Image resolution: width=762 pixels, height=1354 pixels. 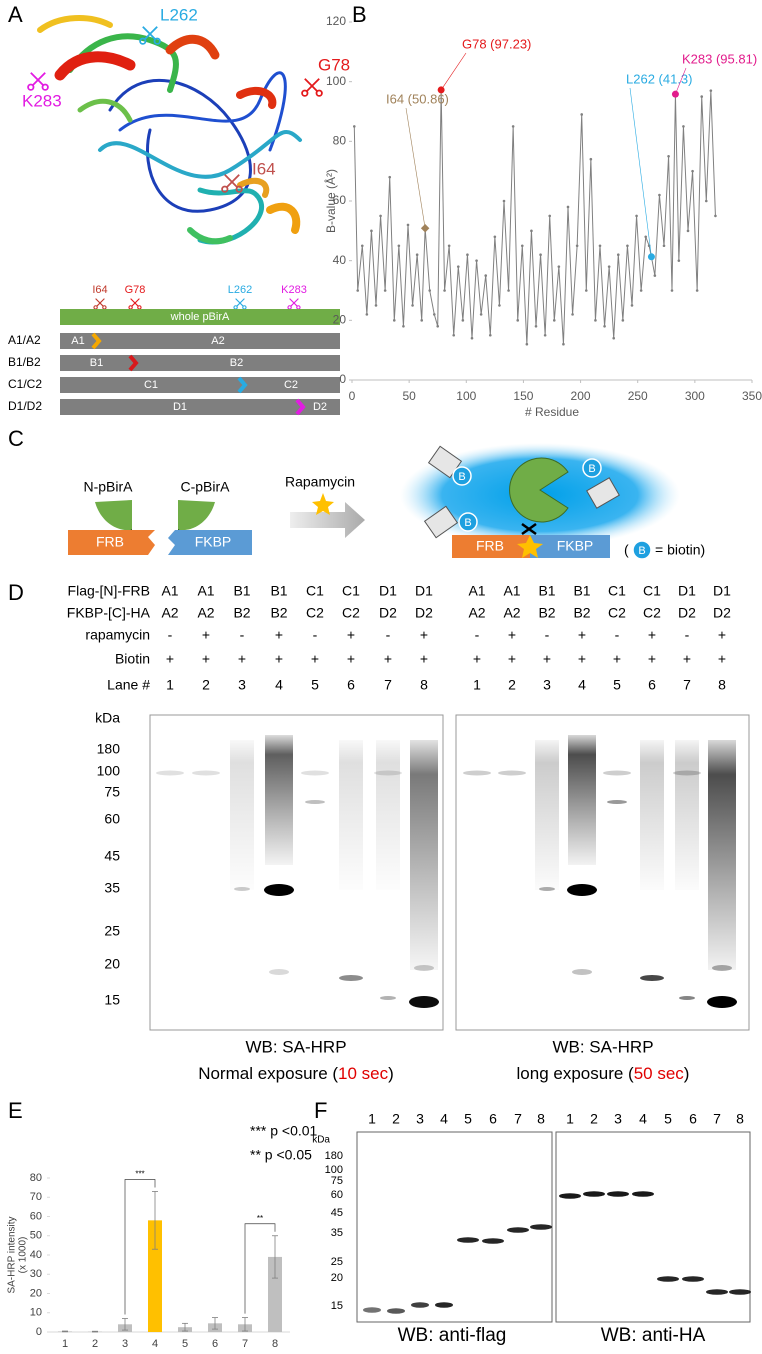 What do you see at coordinates (396, 1119) in the screenshot?
I see `lane-number: 2` at bounding box center [396, 1119].